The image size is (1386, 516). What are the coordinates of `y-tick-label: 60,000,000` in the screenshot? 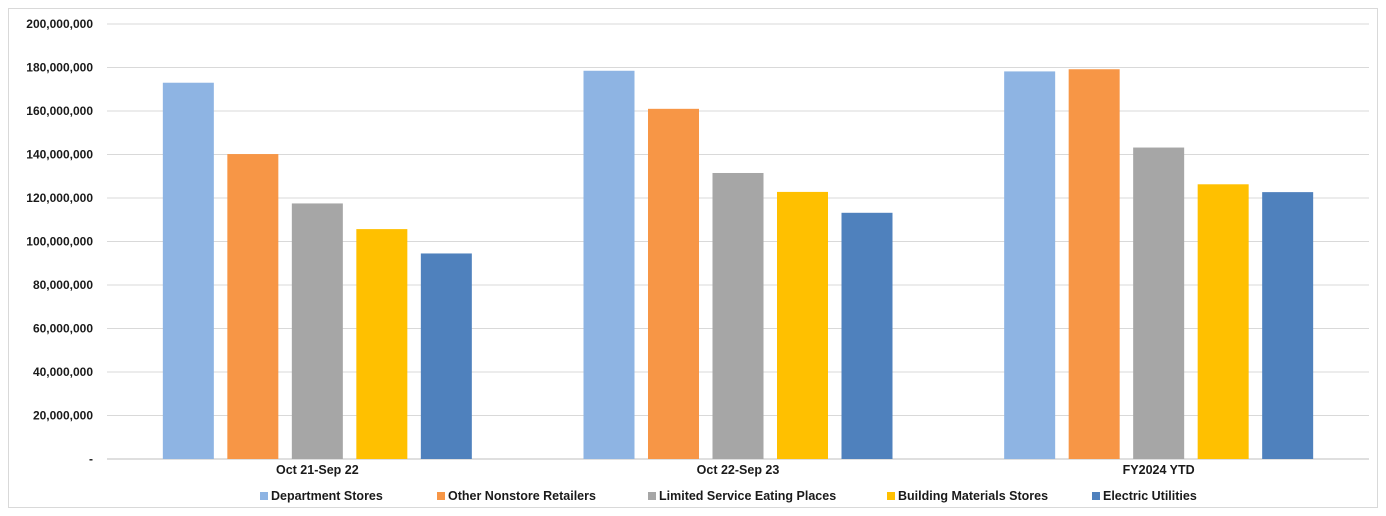 It's located at (63, 329).